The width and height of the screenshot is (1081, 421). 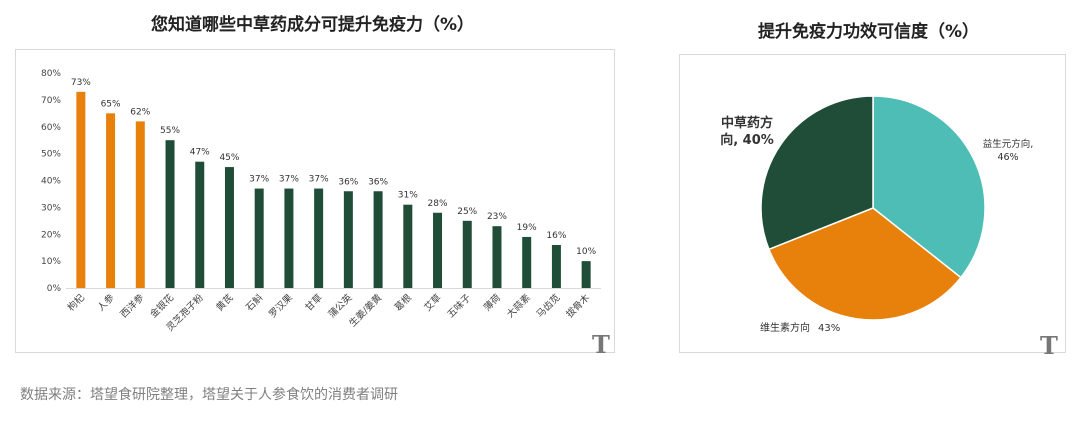 I want to click on bar-value-label: 31%, so click(x=408, y=196).